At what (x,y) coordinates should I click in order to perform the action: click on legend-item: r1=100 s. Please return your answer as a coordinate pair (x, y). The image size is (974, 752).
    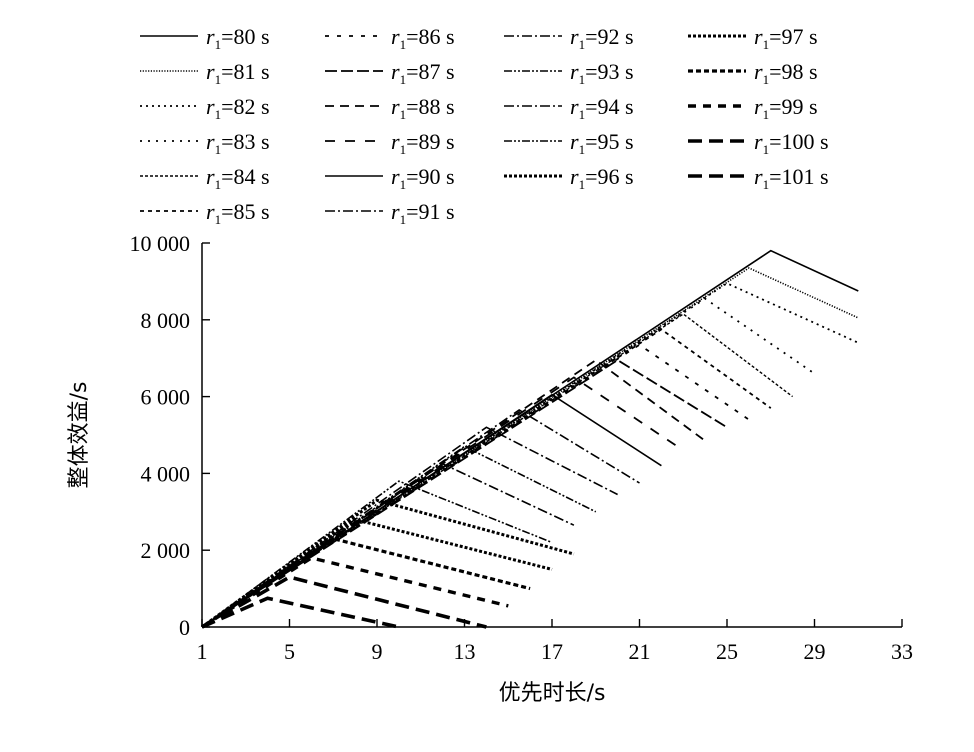
    Looking at the image, I should click on (758, 143).